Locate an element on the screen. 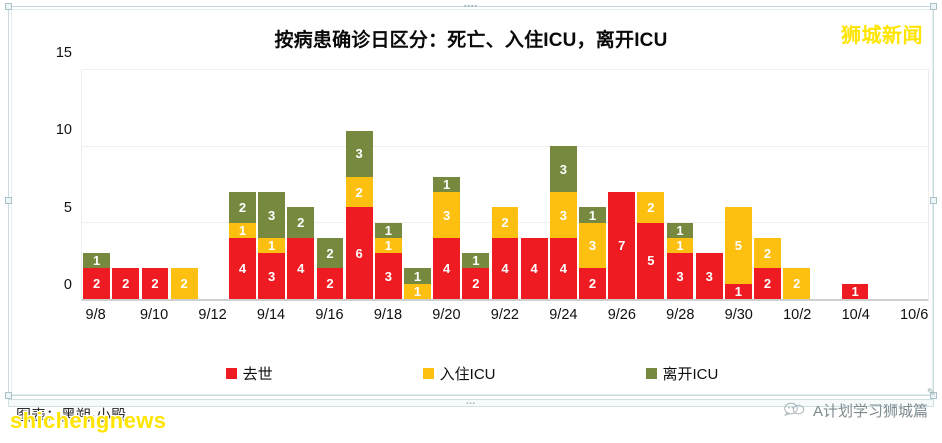  legend-label: 离开ICU is located at coordinates (690, 374).